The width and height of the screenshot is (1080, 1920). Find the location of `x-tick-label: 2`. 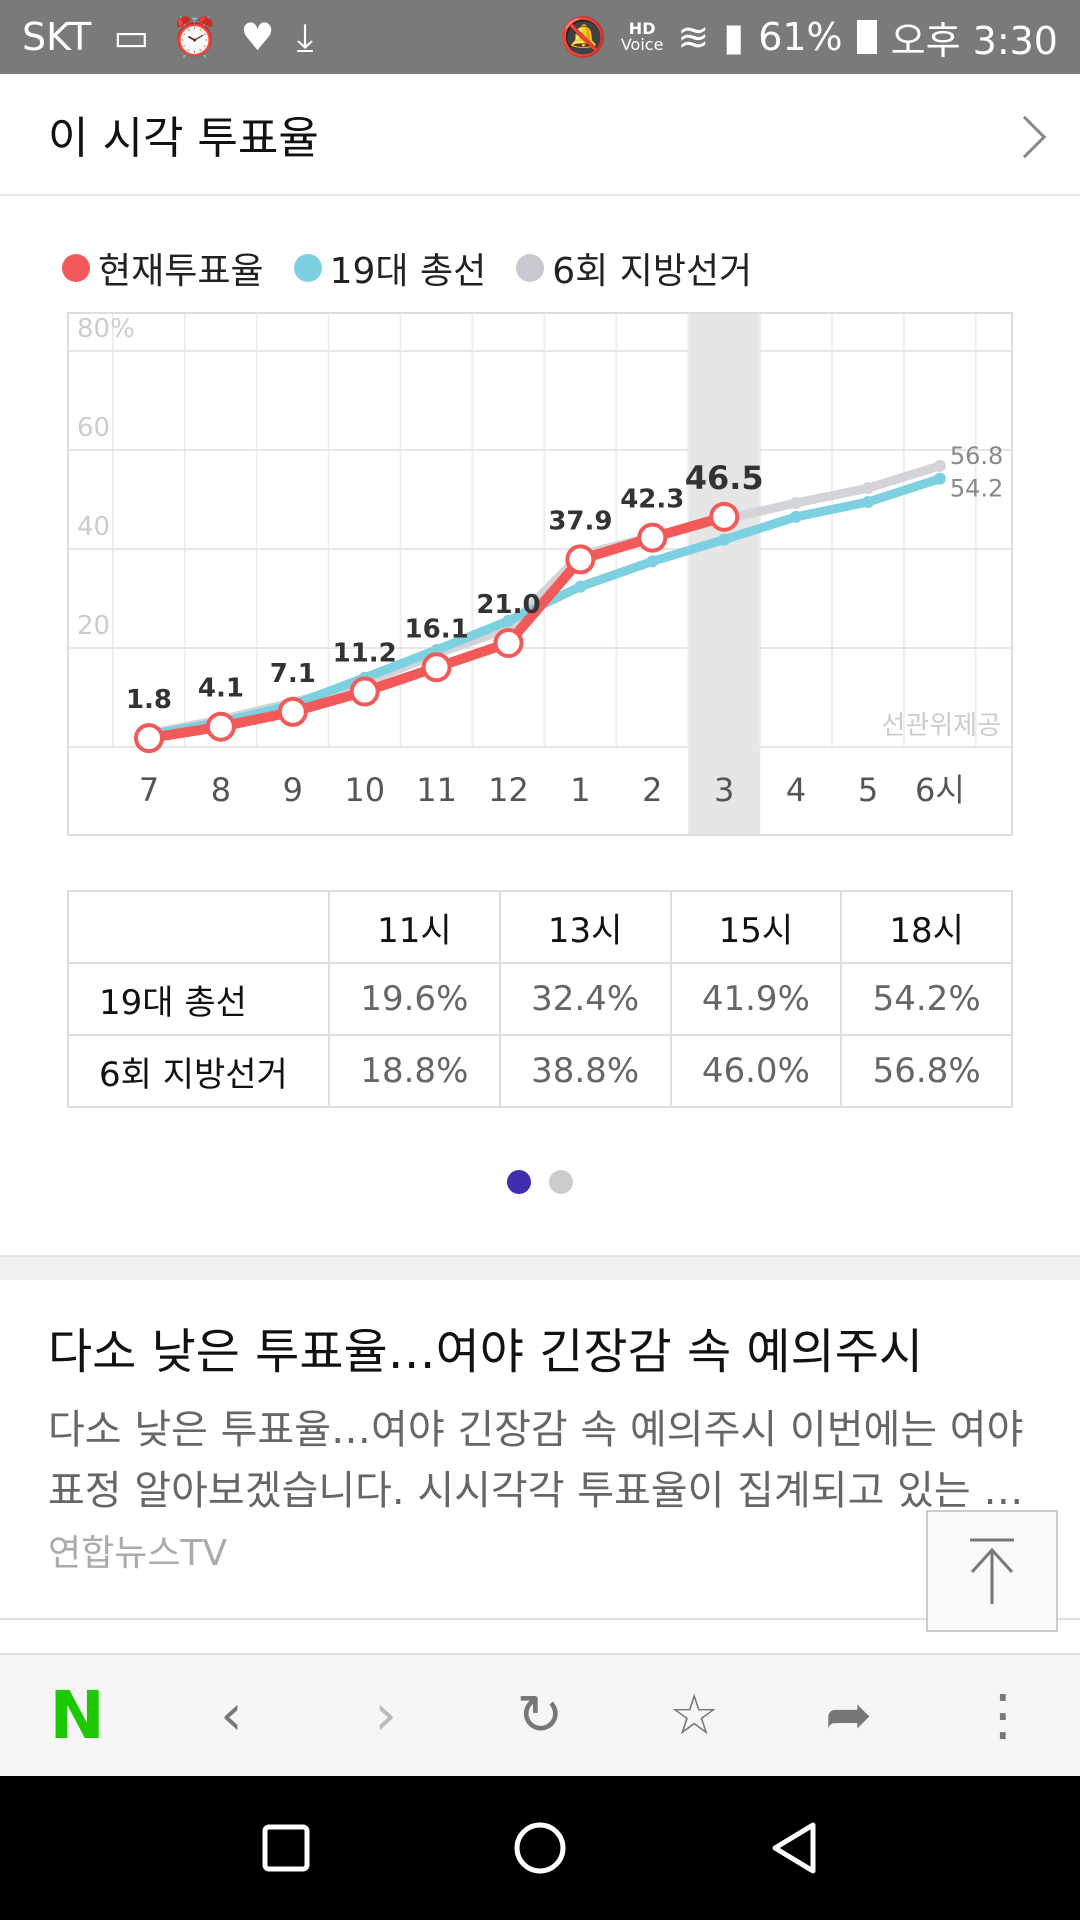

x-tick-label: 2 is located at coordinates (652, 790).